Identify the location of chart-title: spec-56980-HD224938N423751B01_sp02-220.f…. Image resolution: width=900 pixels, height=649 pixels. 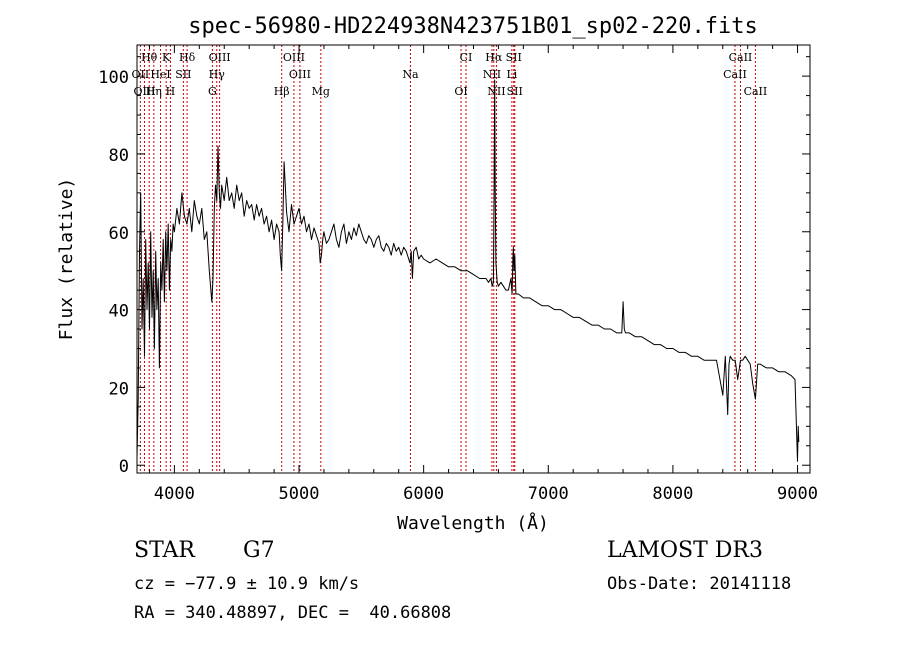
(473, 26).